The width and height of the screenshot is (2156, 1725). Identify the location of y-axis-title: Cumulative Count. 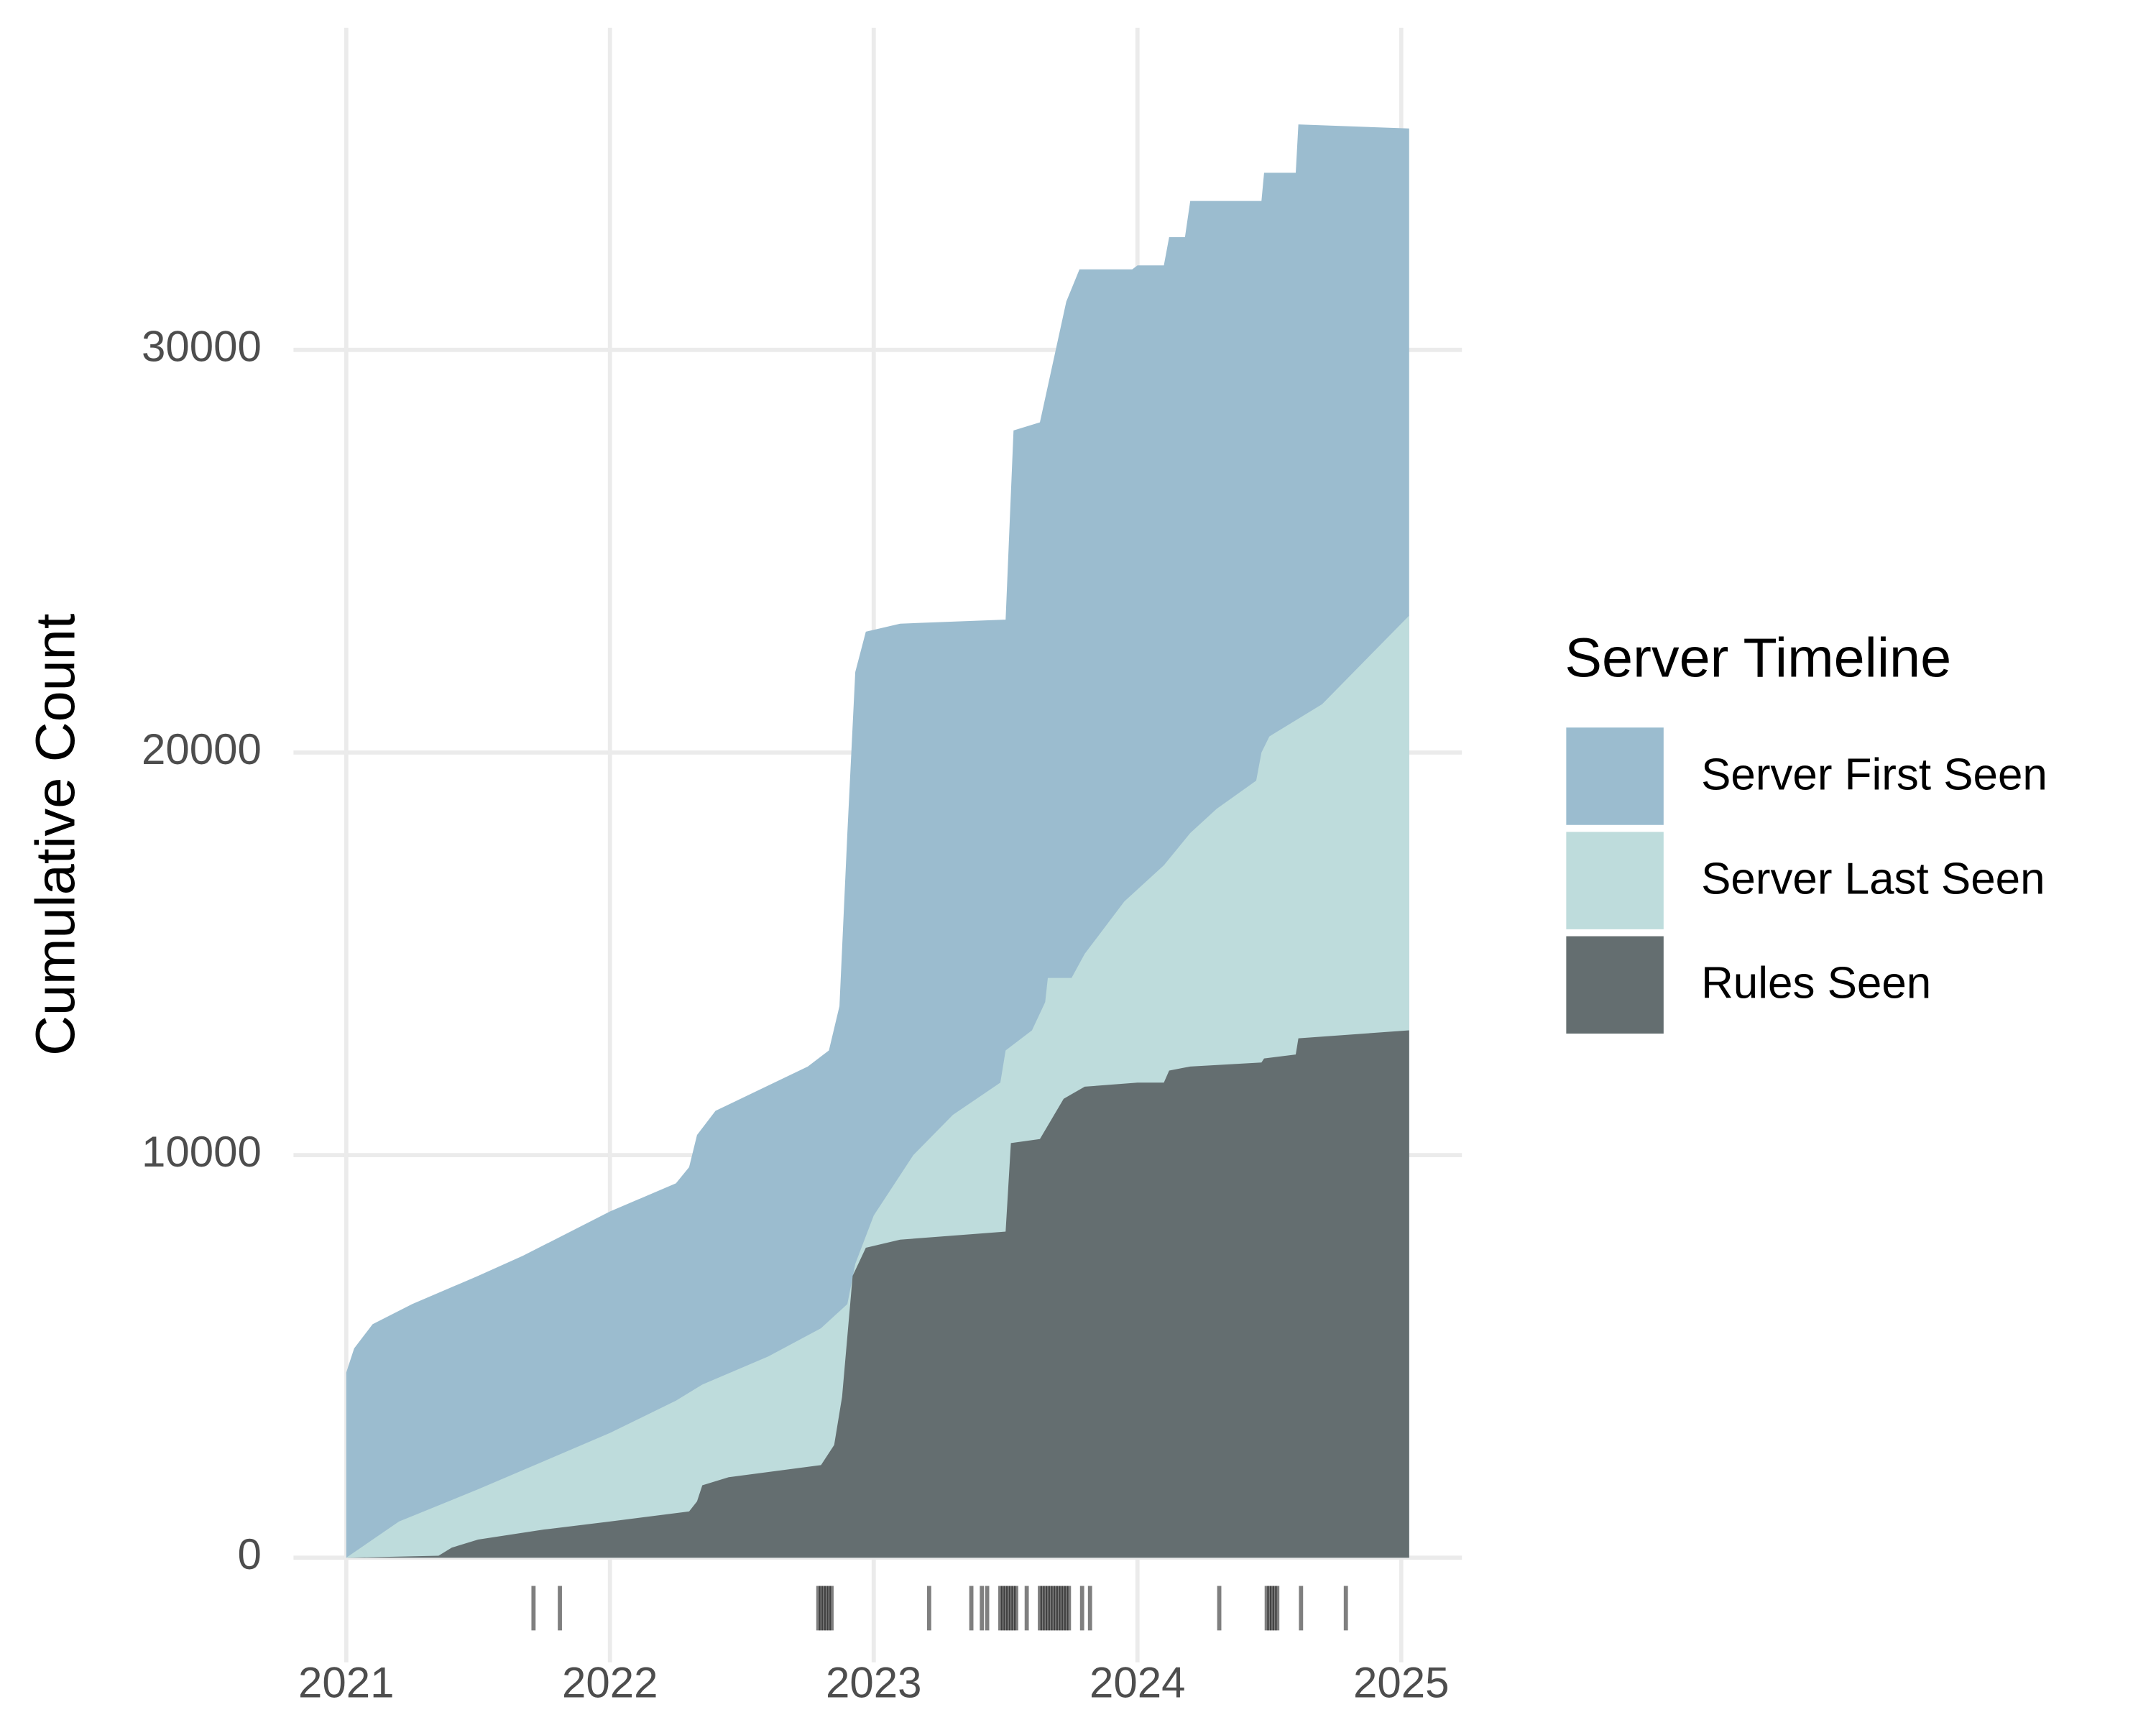
(56, 835).